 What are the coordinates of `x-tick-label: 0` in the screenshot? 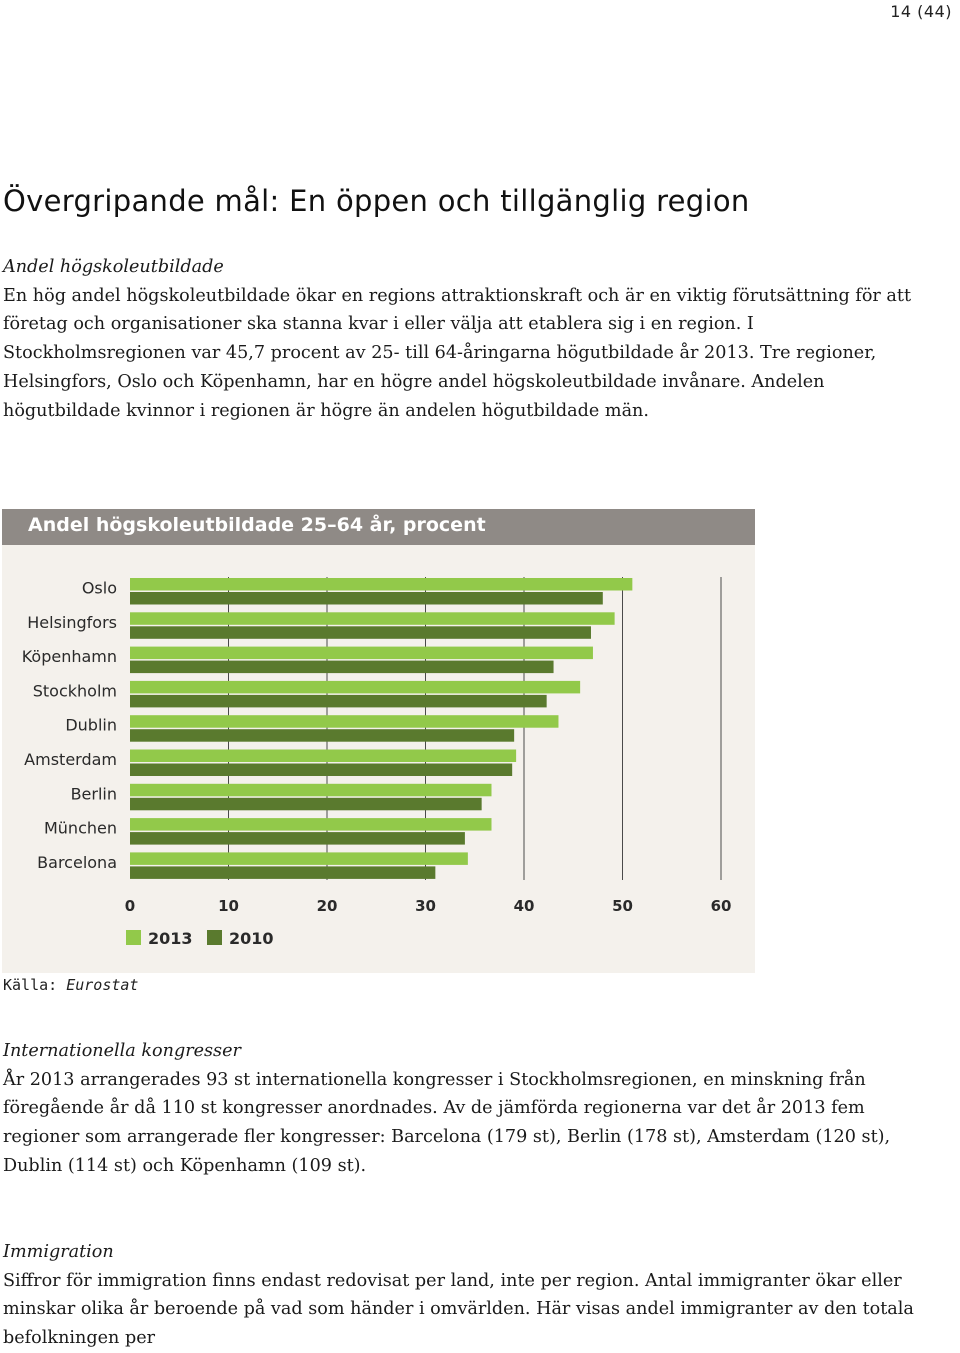 It's located at (130, 906).